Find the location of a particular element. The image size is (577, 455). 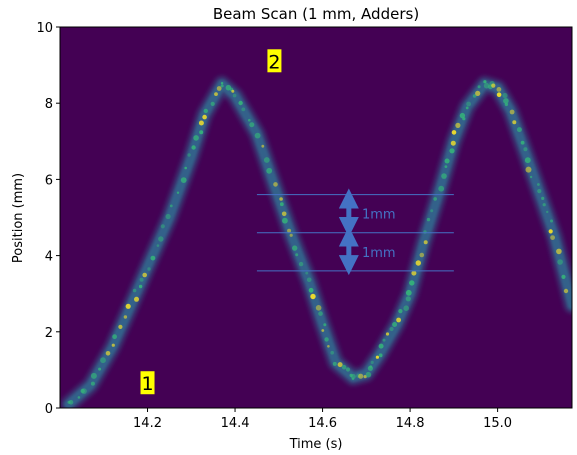

y-tick-label: 0 is located at coordinates (49, 409).